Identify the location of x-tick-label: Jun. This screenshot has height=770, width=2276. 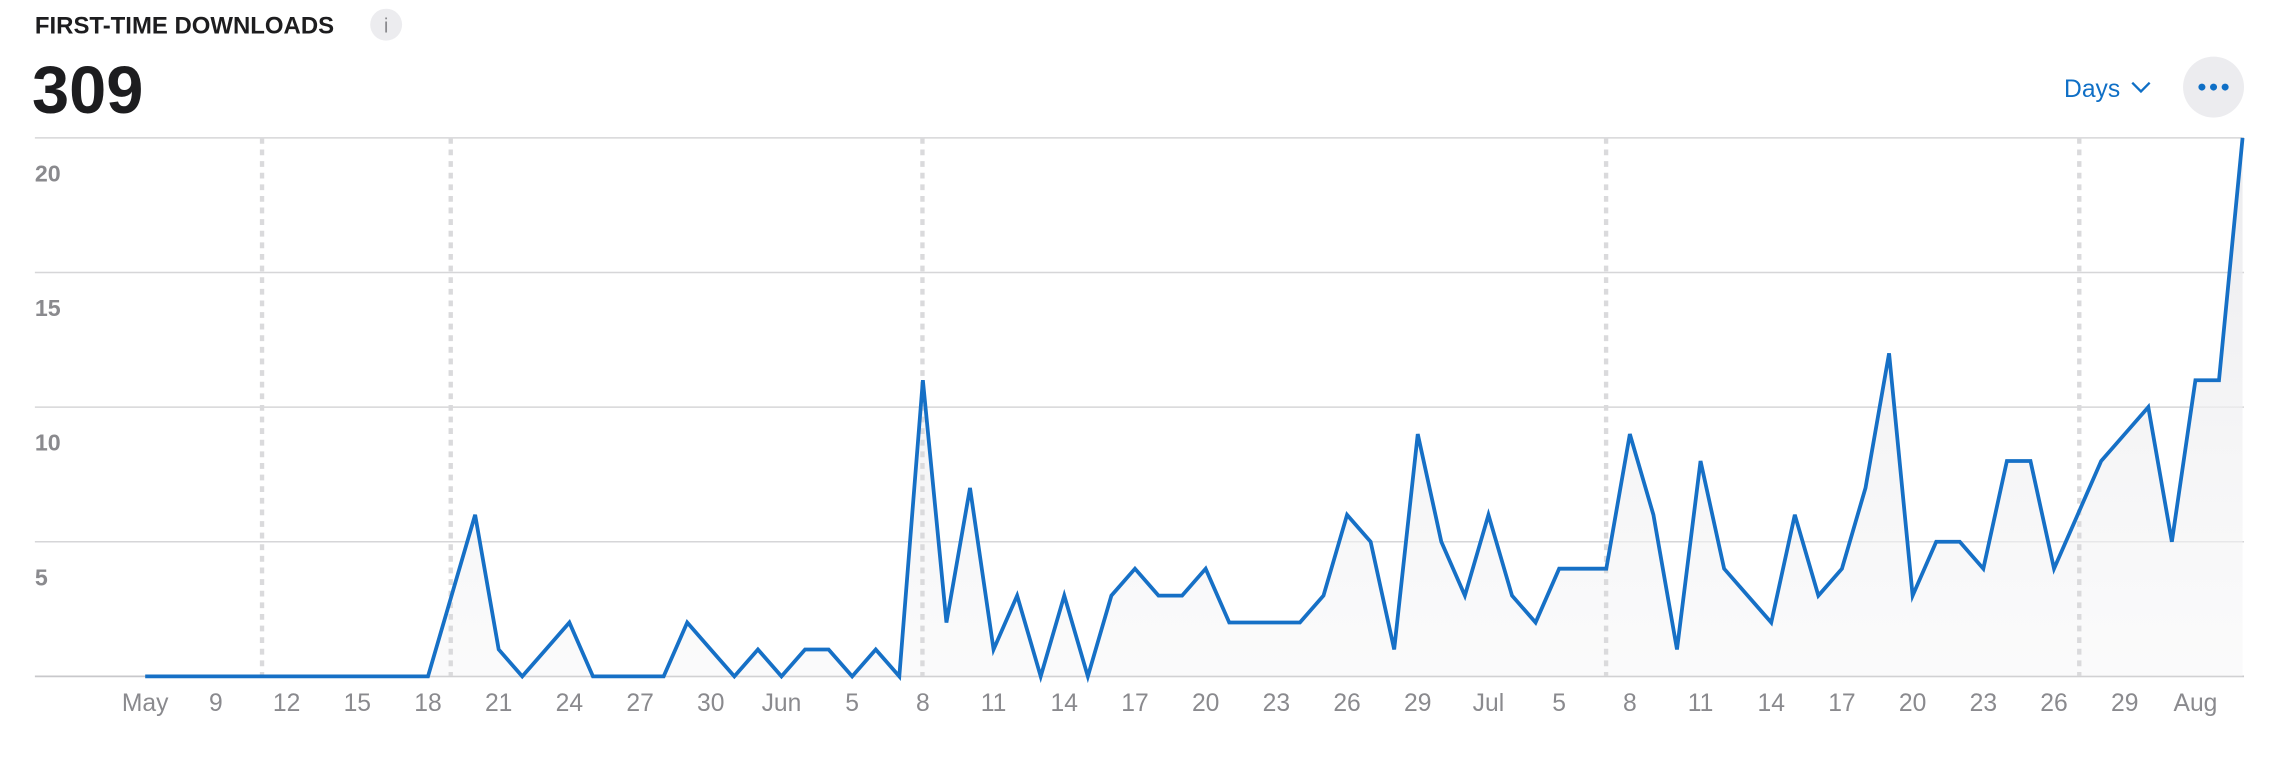
(782, 703).